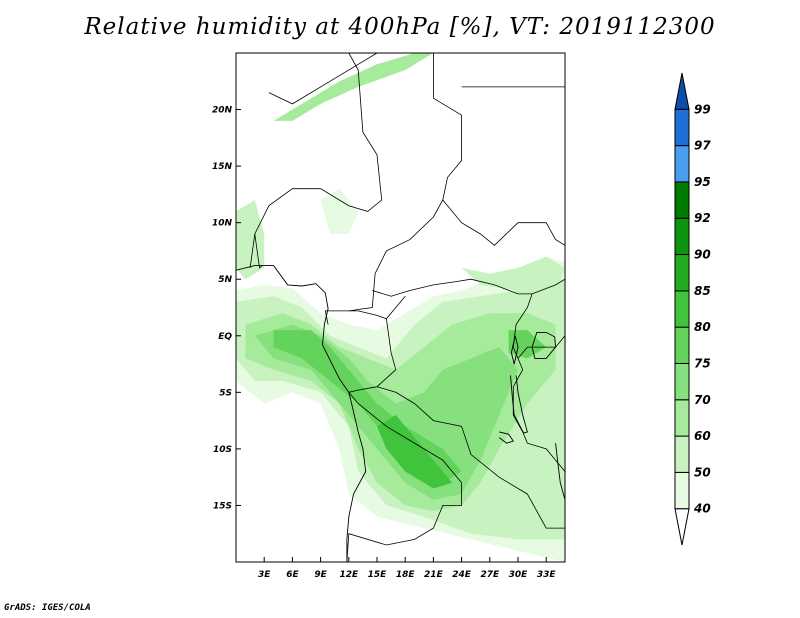 This screenshot has width=800, height=618. Describe the element at coordinates (434, 575) in the screenshot. I see `longitude-tick-label: 21E` at that location.